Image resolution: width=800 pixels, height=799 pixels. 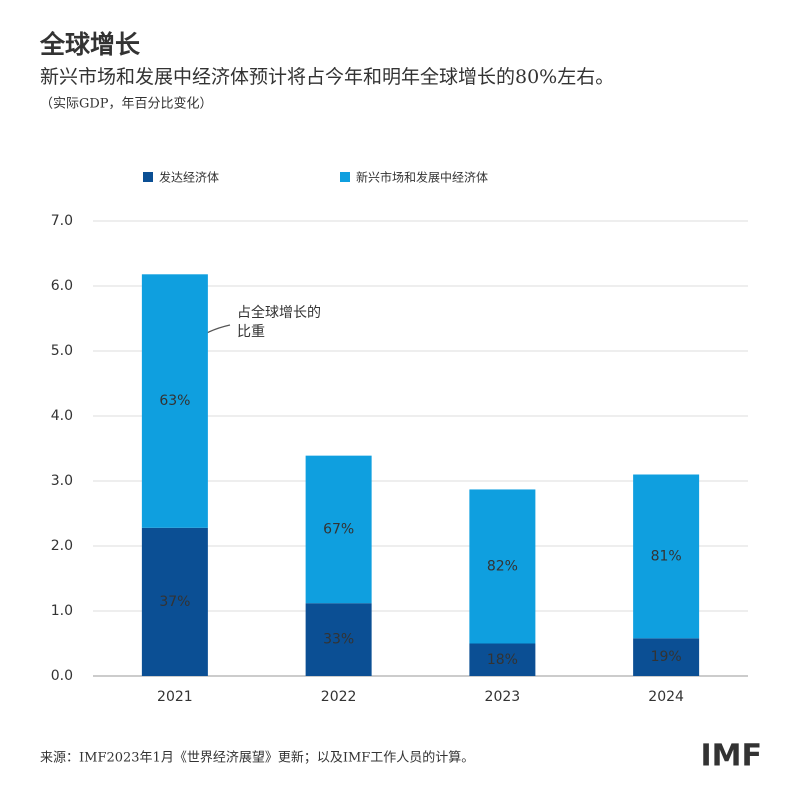 What do you see at coordinates (339, 697) in the screenshot?
I see `x-tick-label: 2022` at bounding box center [339, 697].